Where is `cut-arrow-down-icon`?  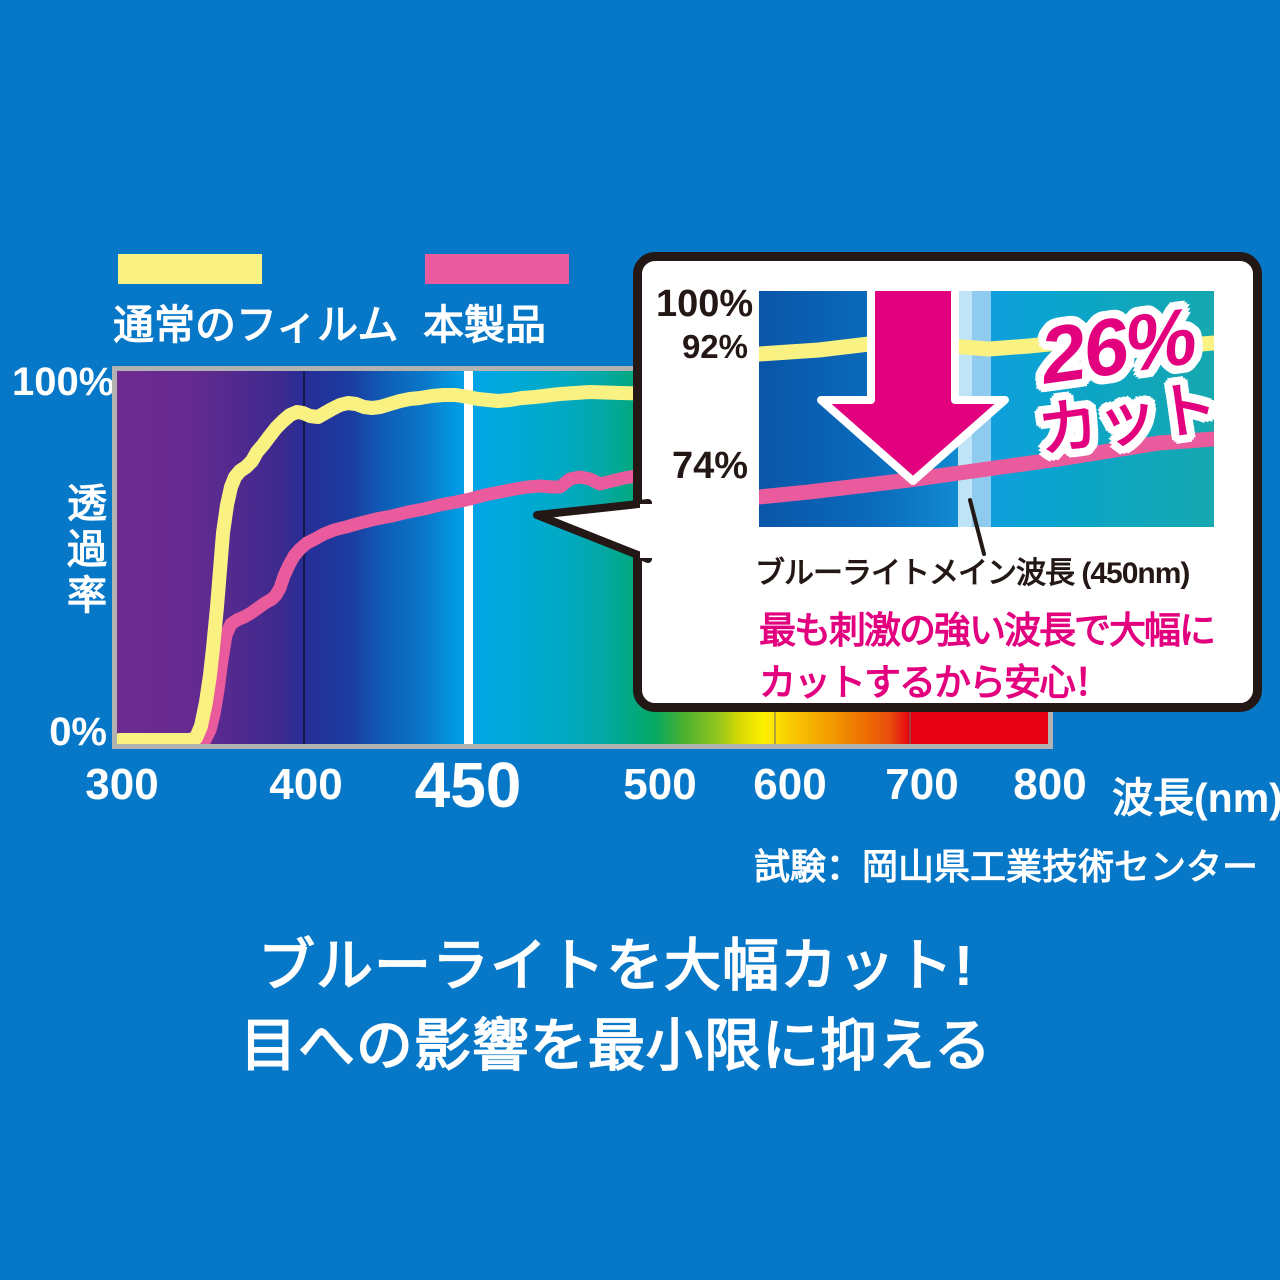 cut-arrow-down-icon is located at coordinates (913, 388).